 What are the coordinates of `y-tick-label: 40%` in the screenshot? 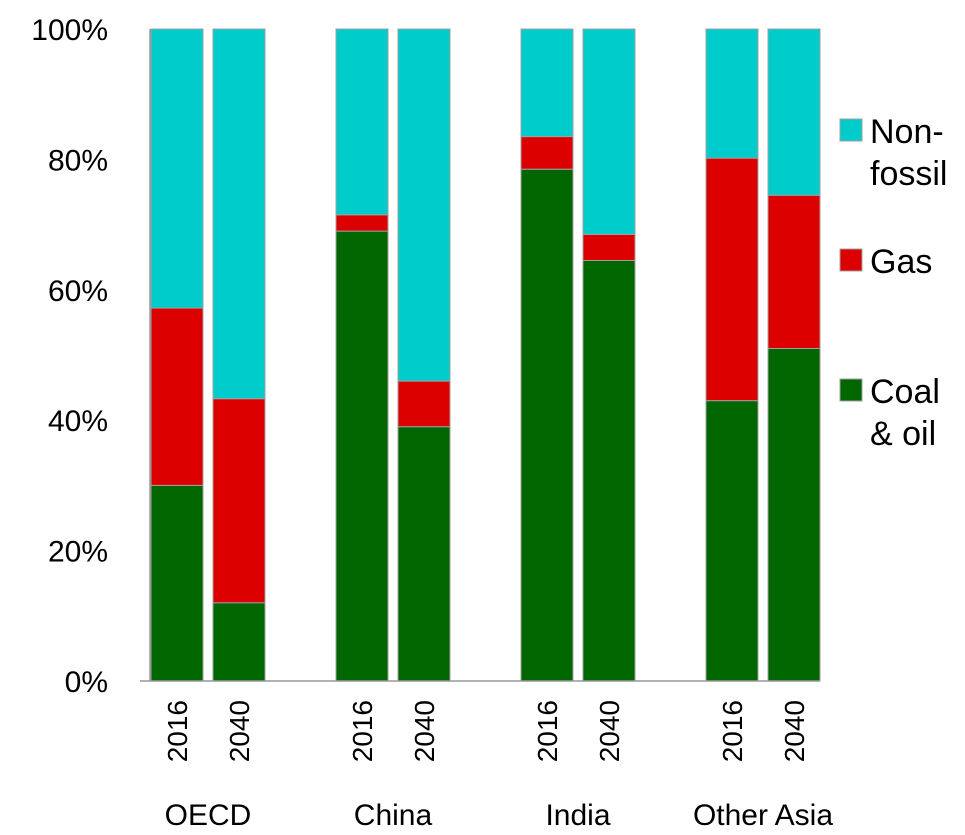 It's located at (78, 421).